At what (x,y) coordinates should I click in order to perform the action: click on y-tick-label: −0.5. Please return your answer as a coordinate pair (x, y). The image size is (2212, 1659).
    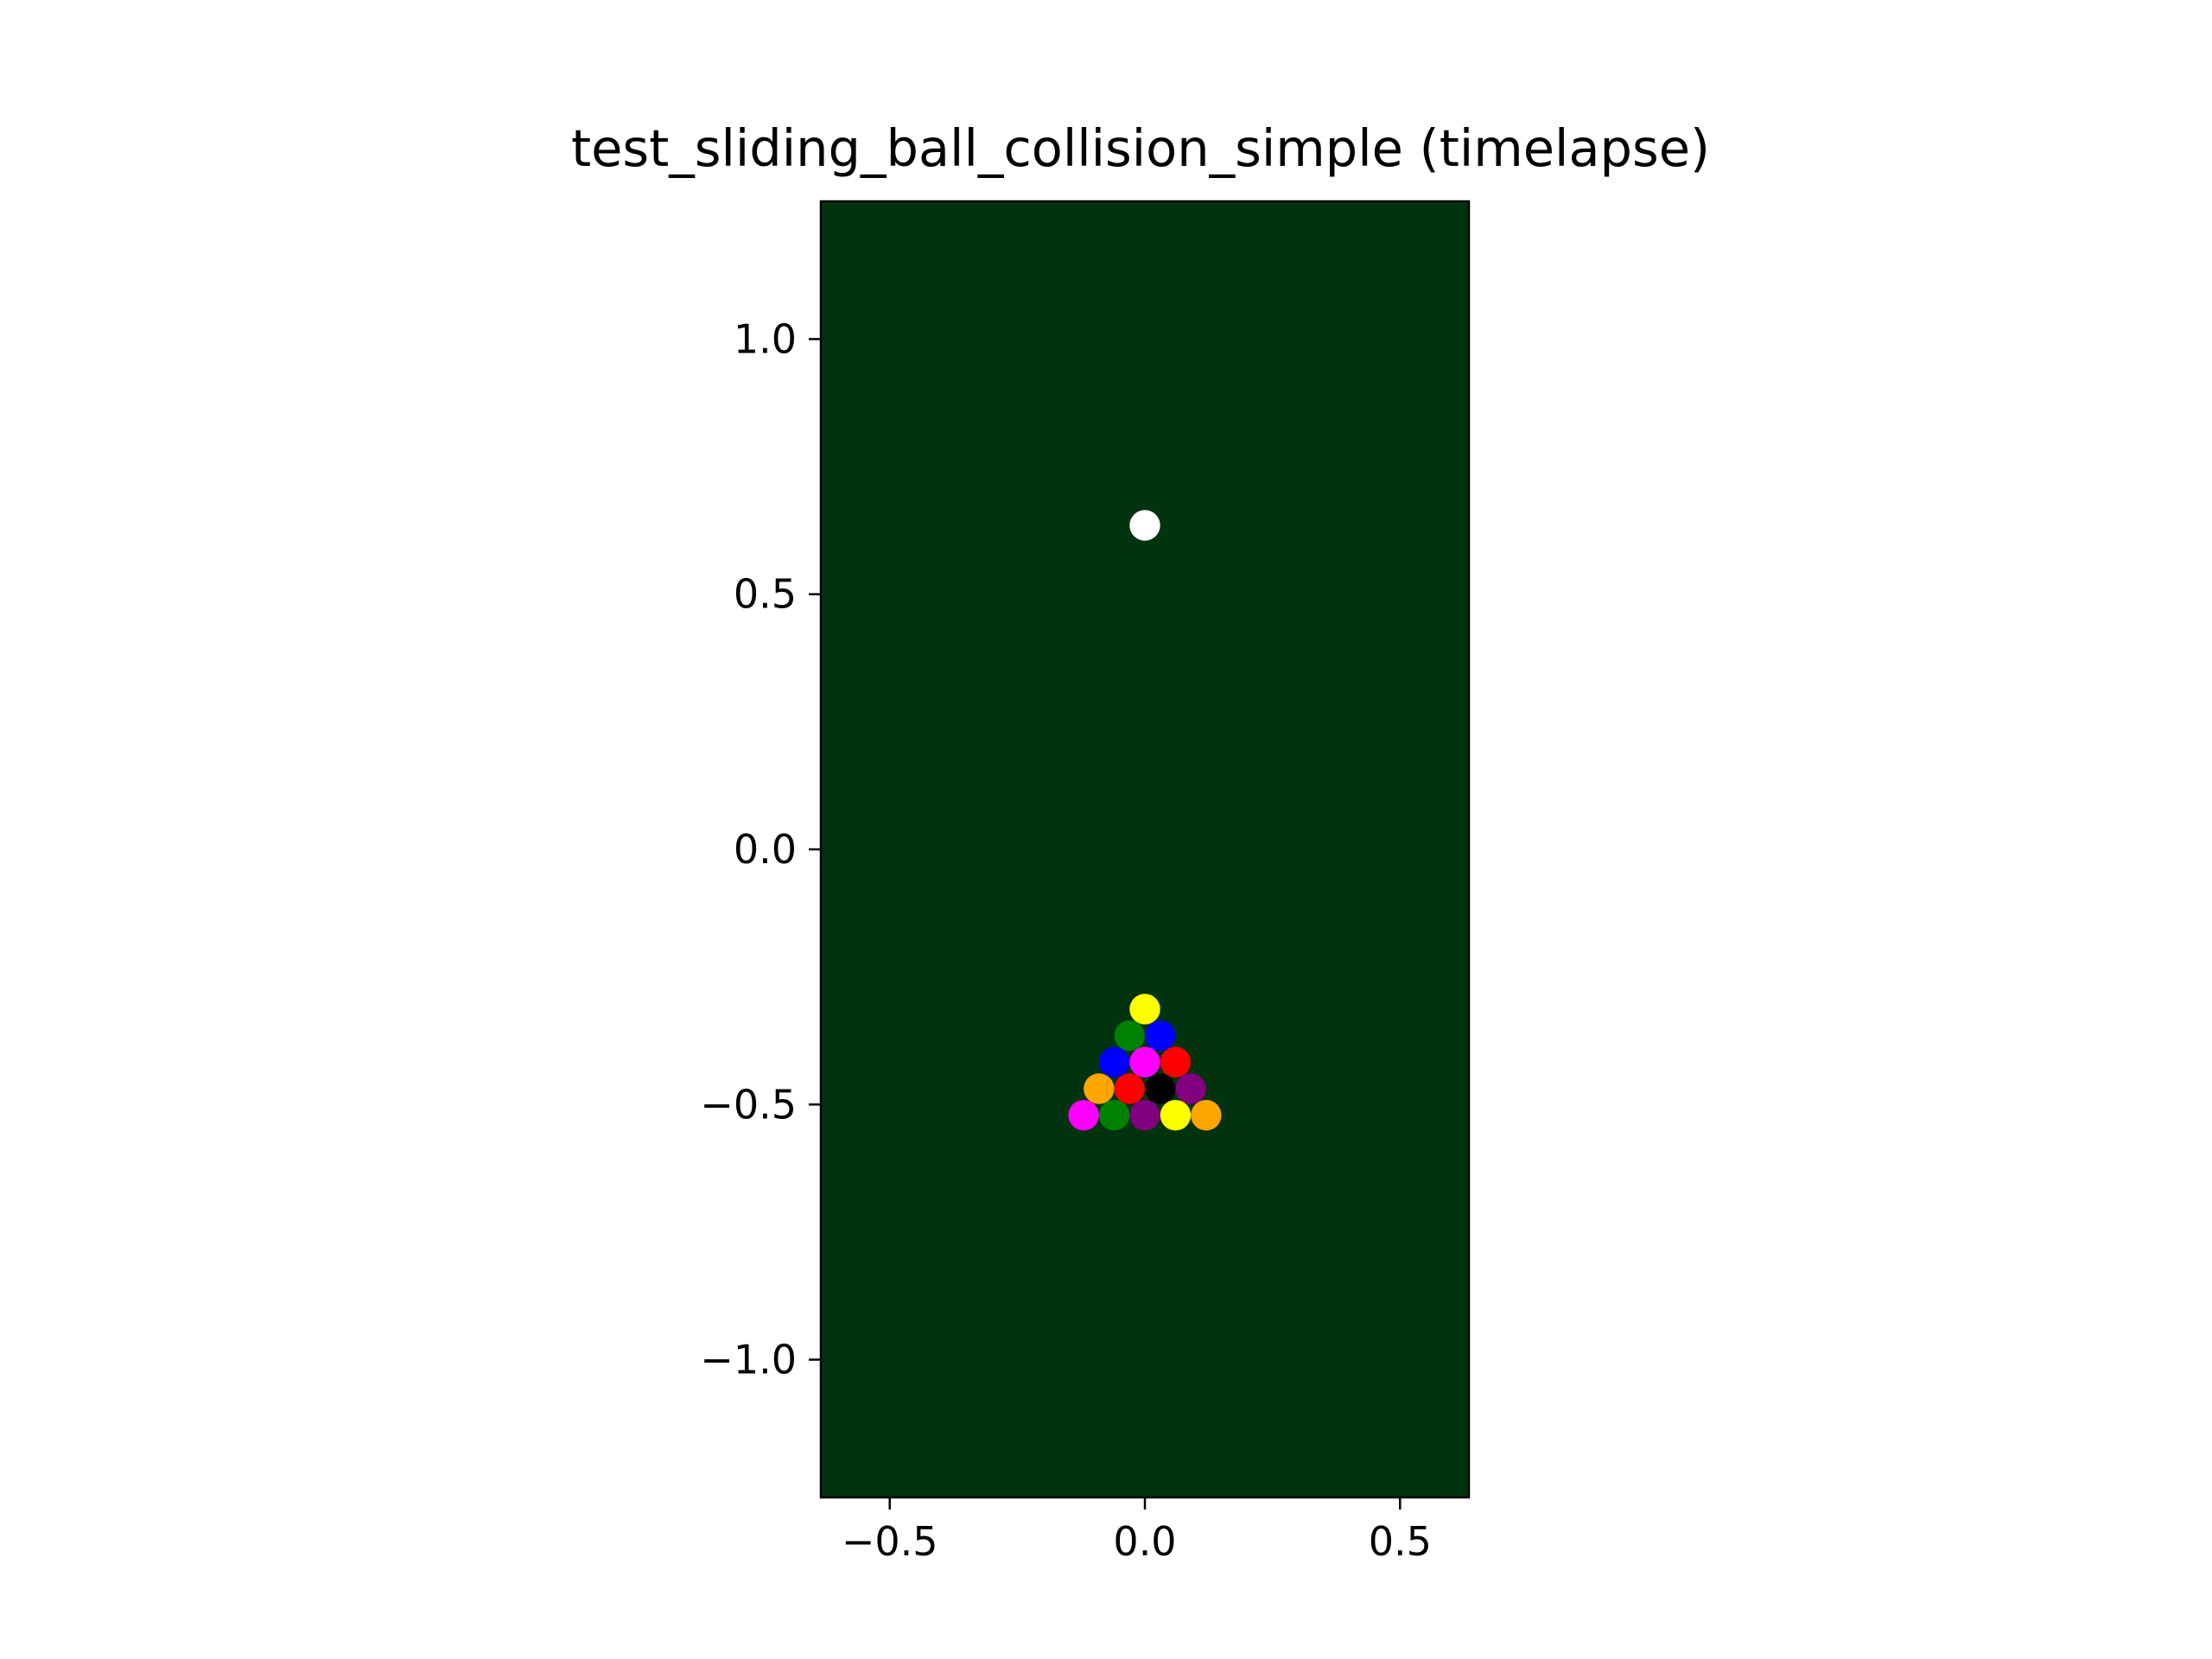
    Looking at the image, I should click on (748, 1104).